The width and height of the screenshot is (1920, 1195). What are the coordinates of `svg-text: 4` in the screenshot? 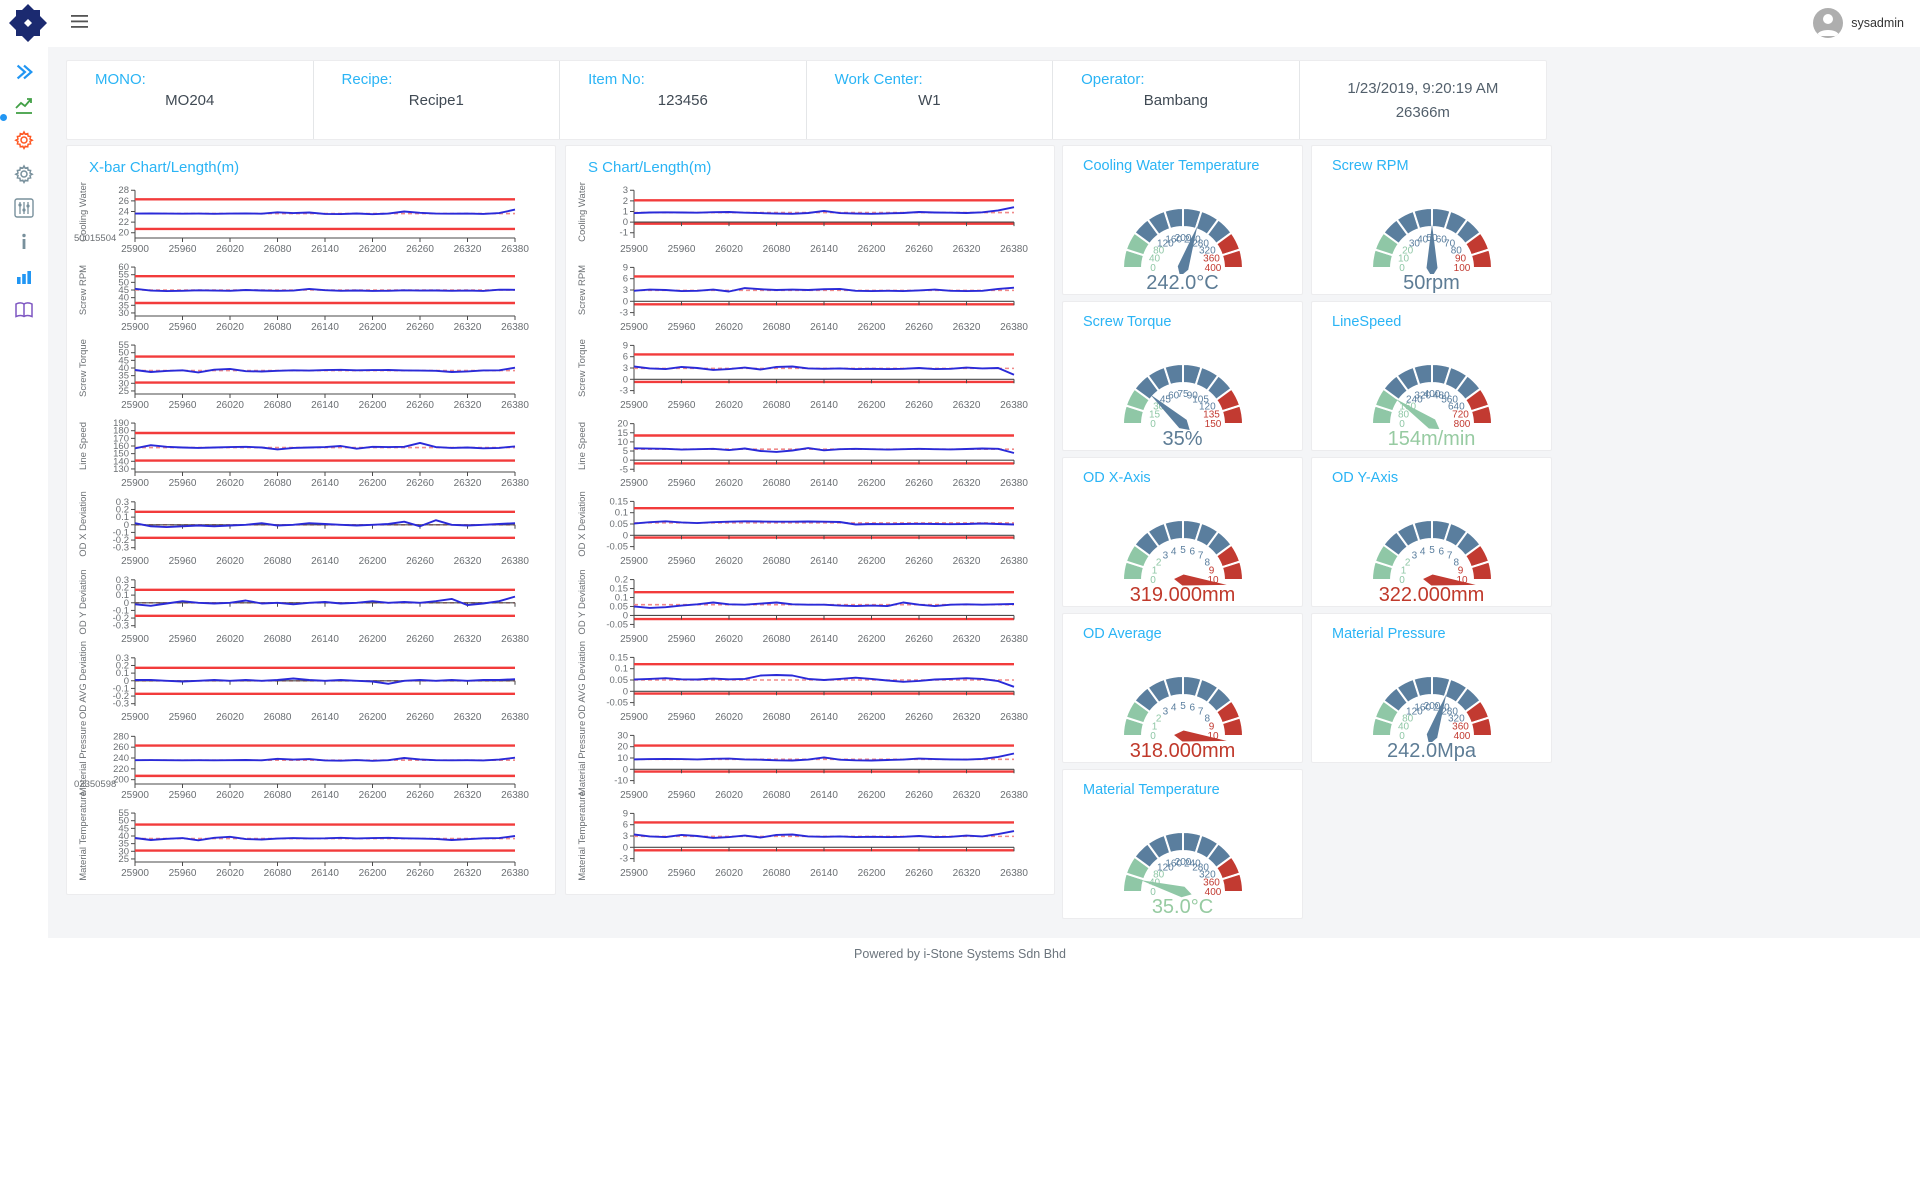 It's located at (1173, 552).